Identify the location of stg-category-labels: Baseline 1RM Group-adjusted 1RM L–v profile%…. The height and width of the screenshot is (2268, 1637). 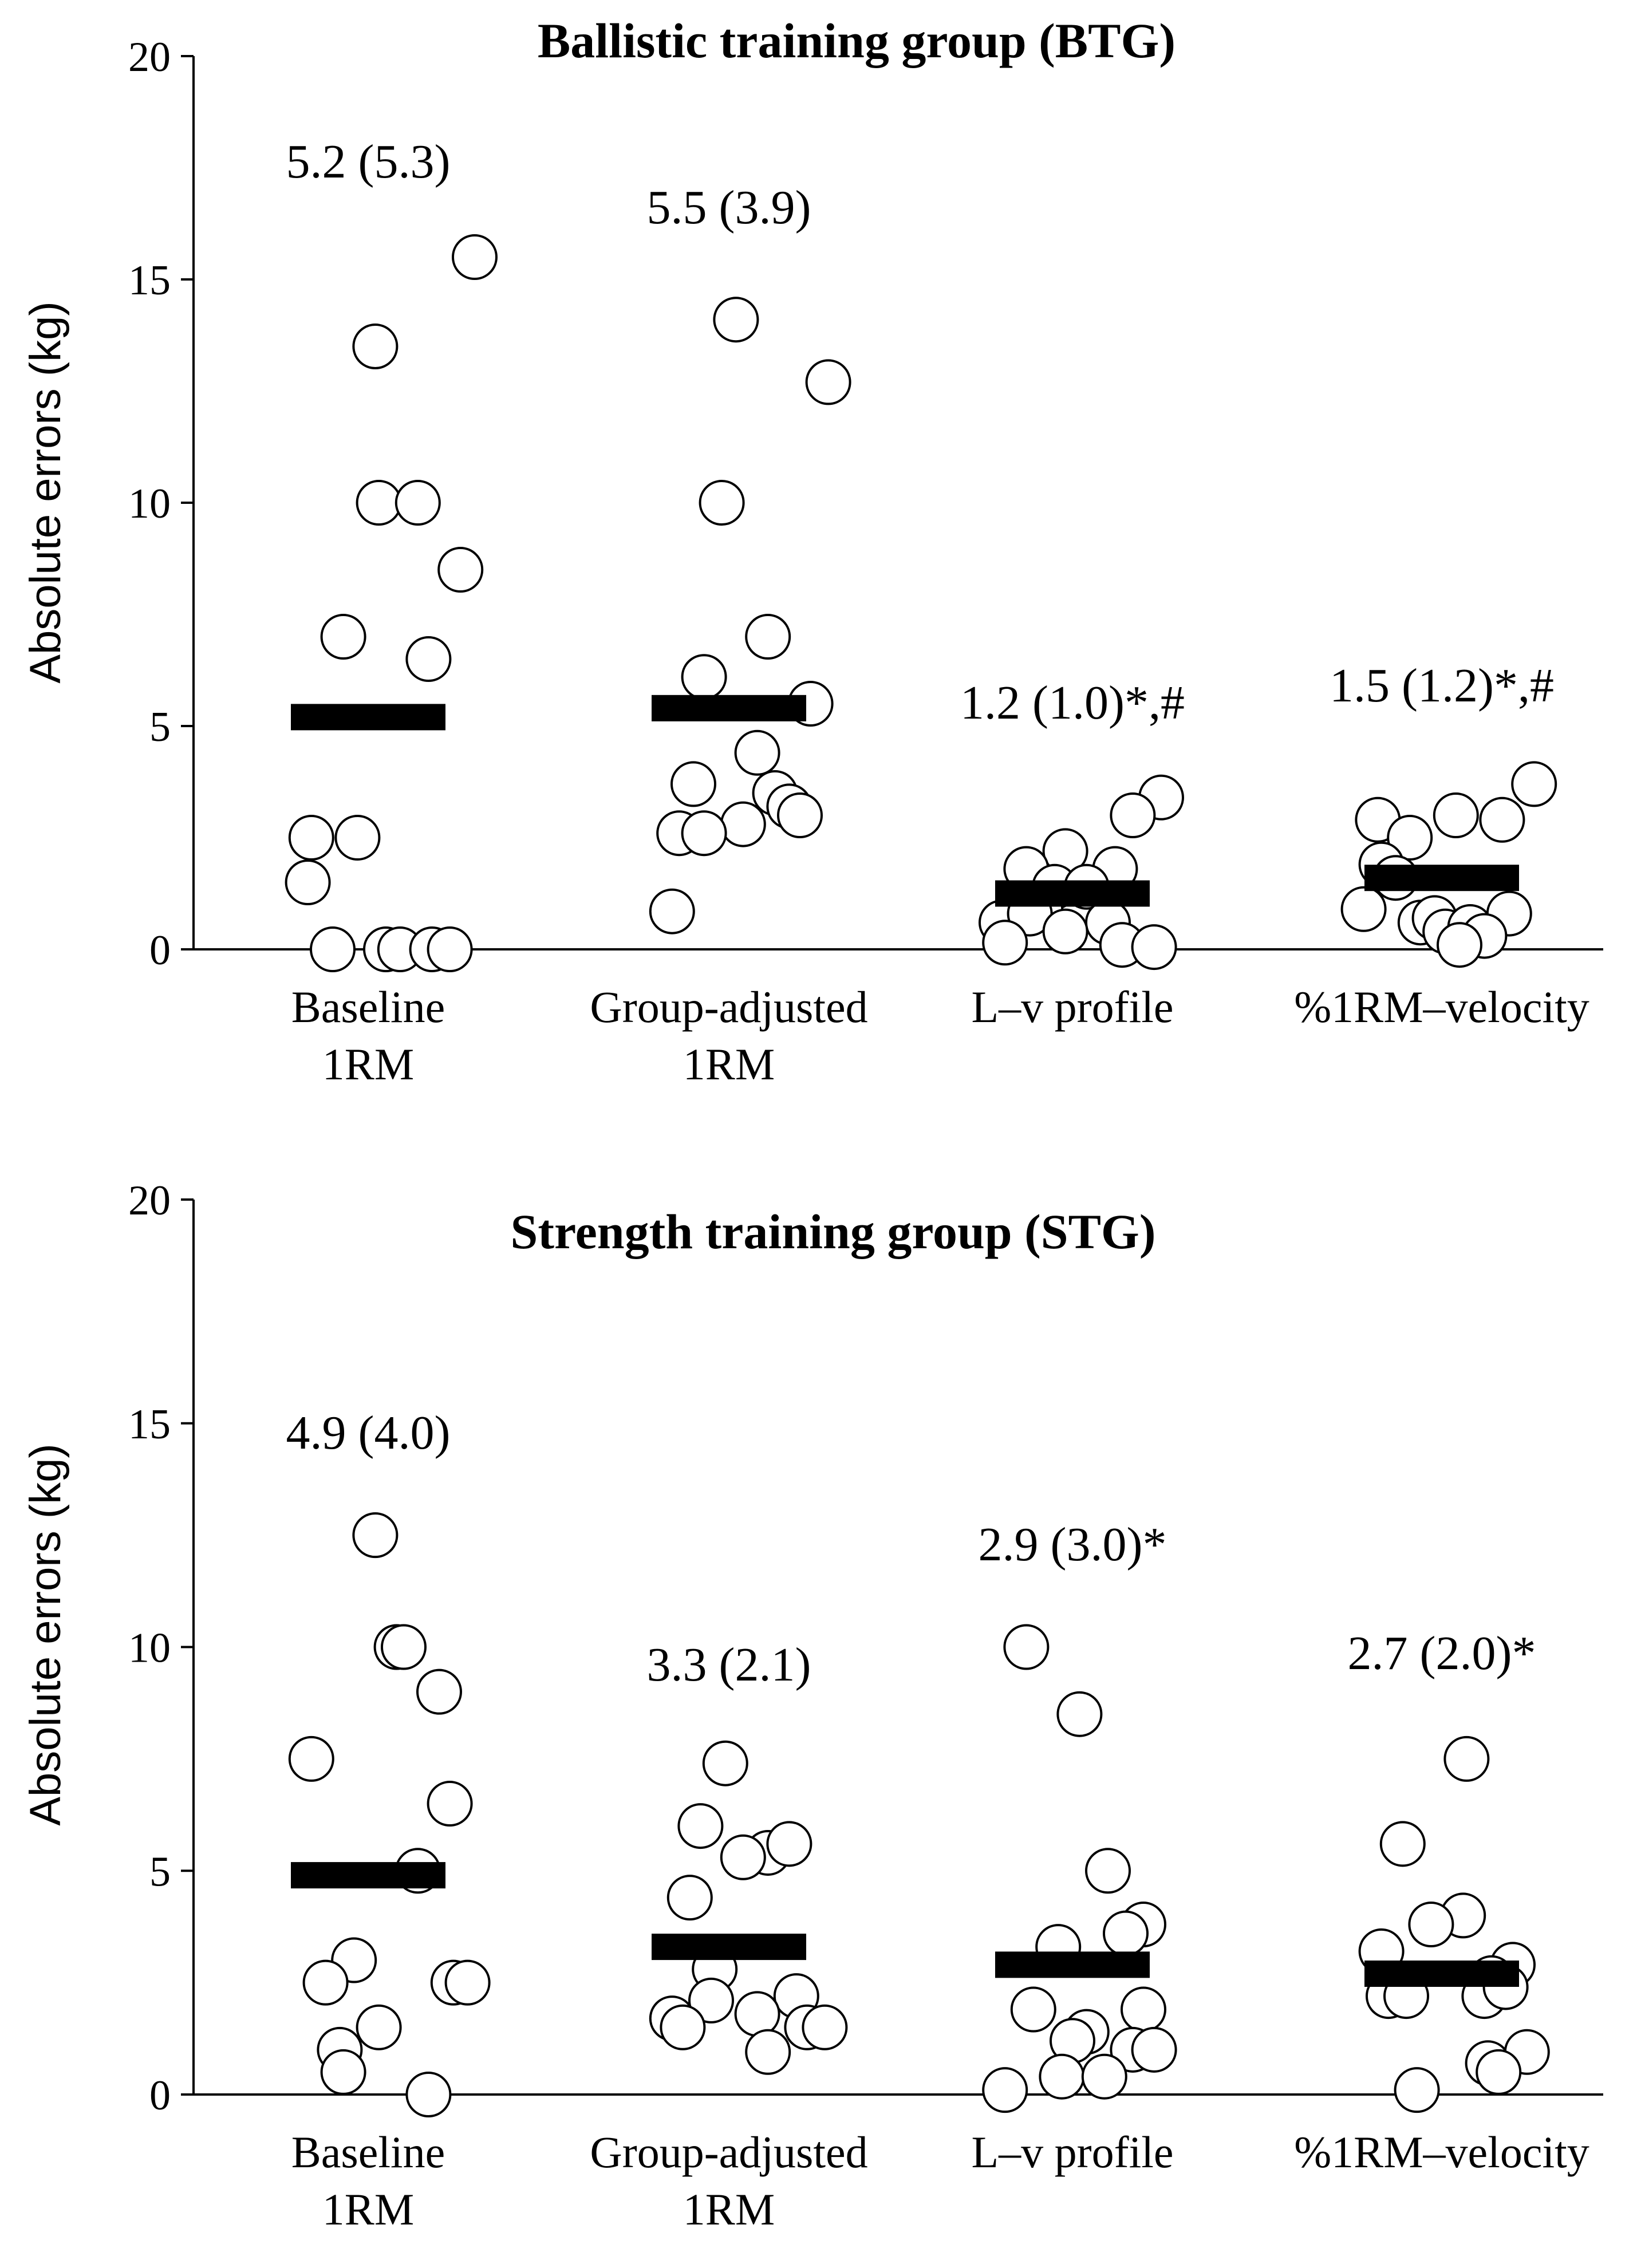
(940, 2180).